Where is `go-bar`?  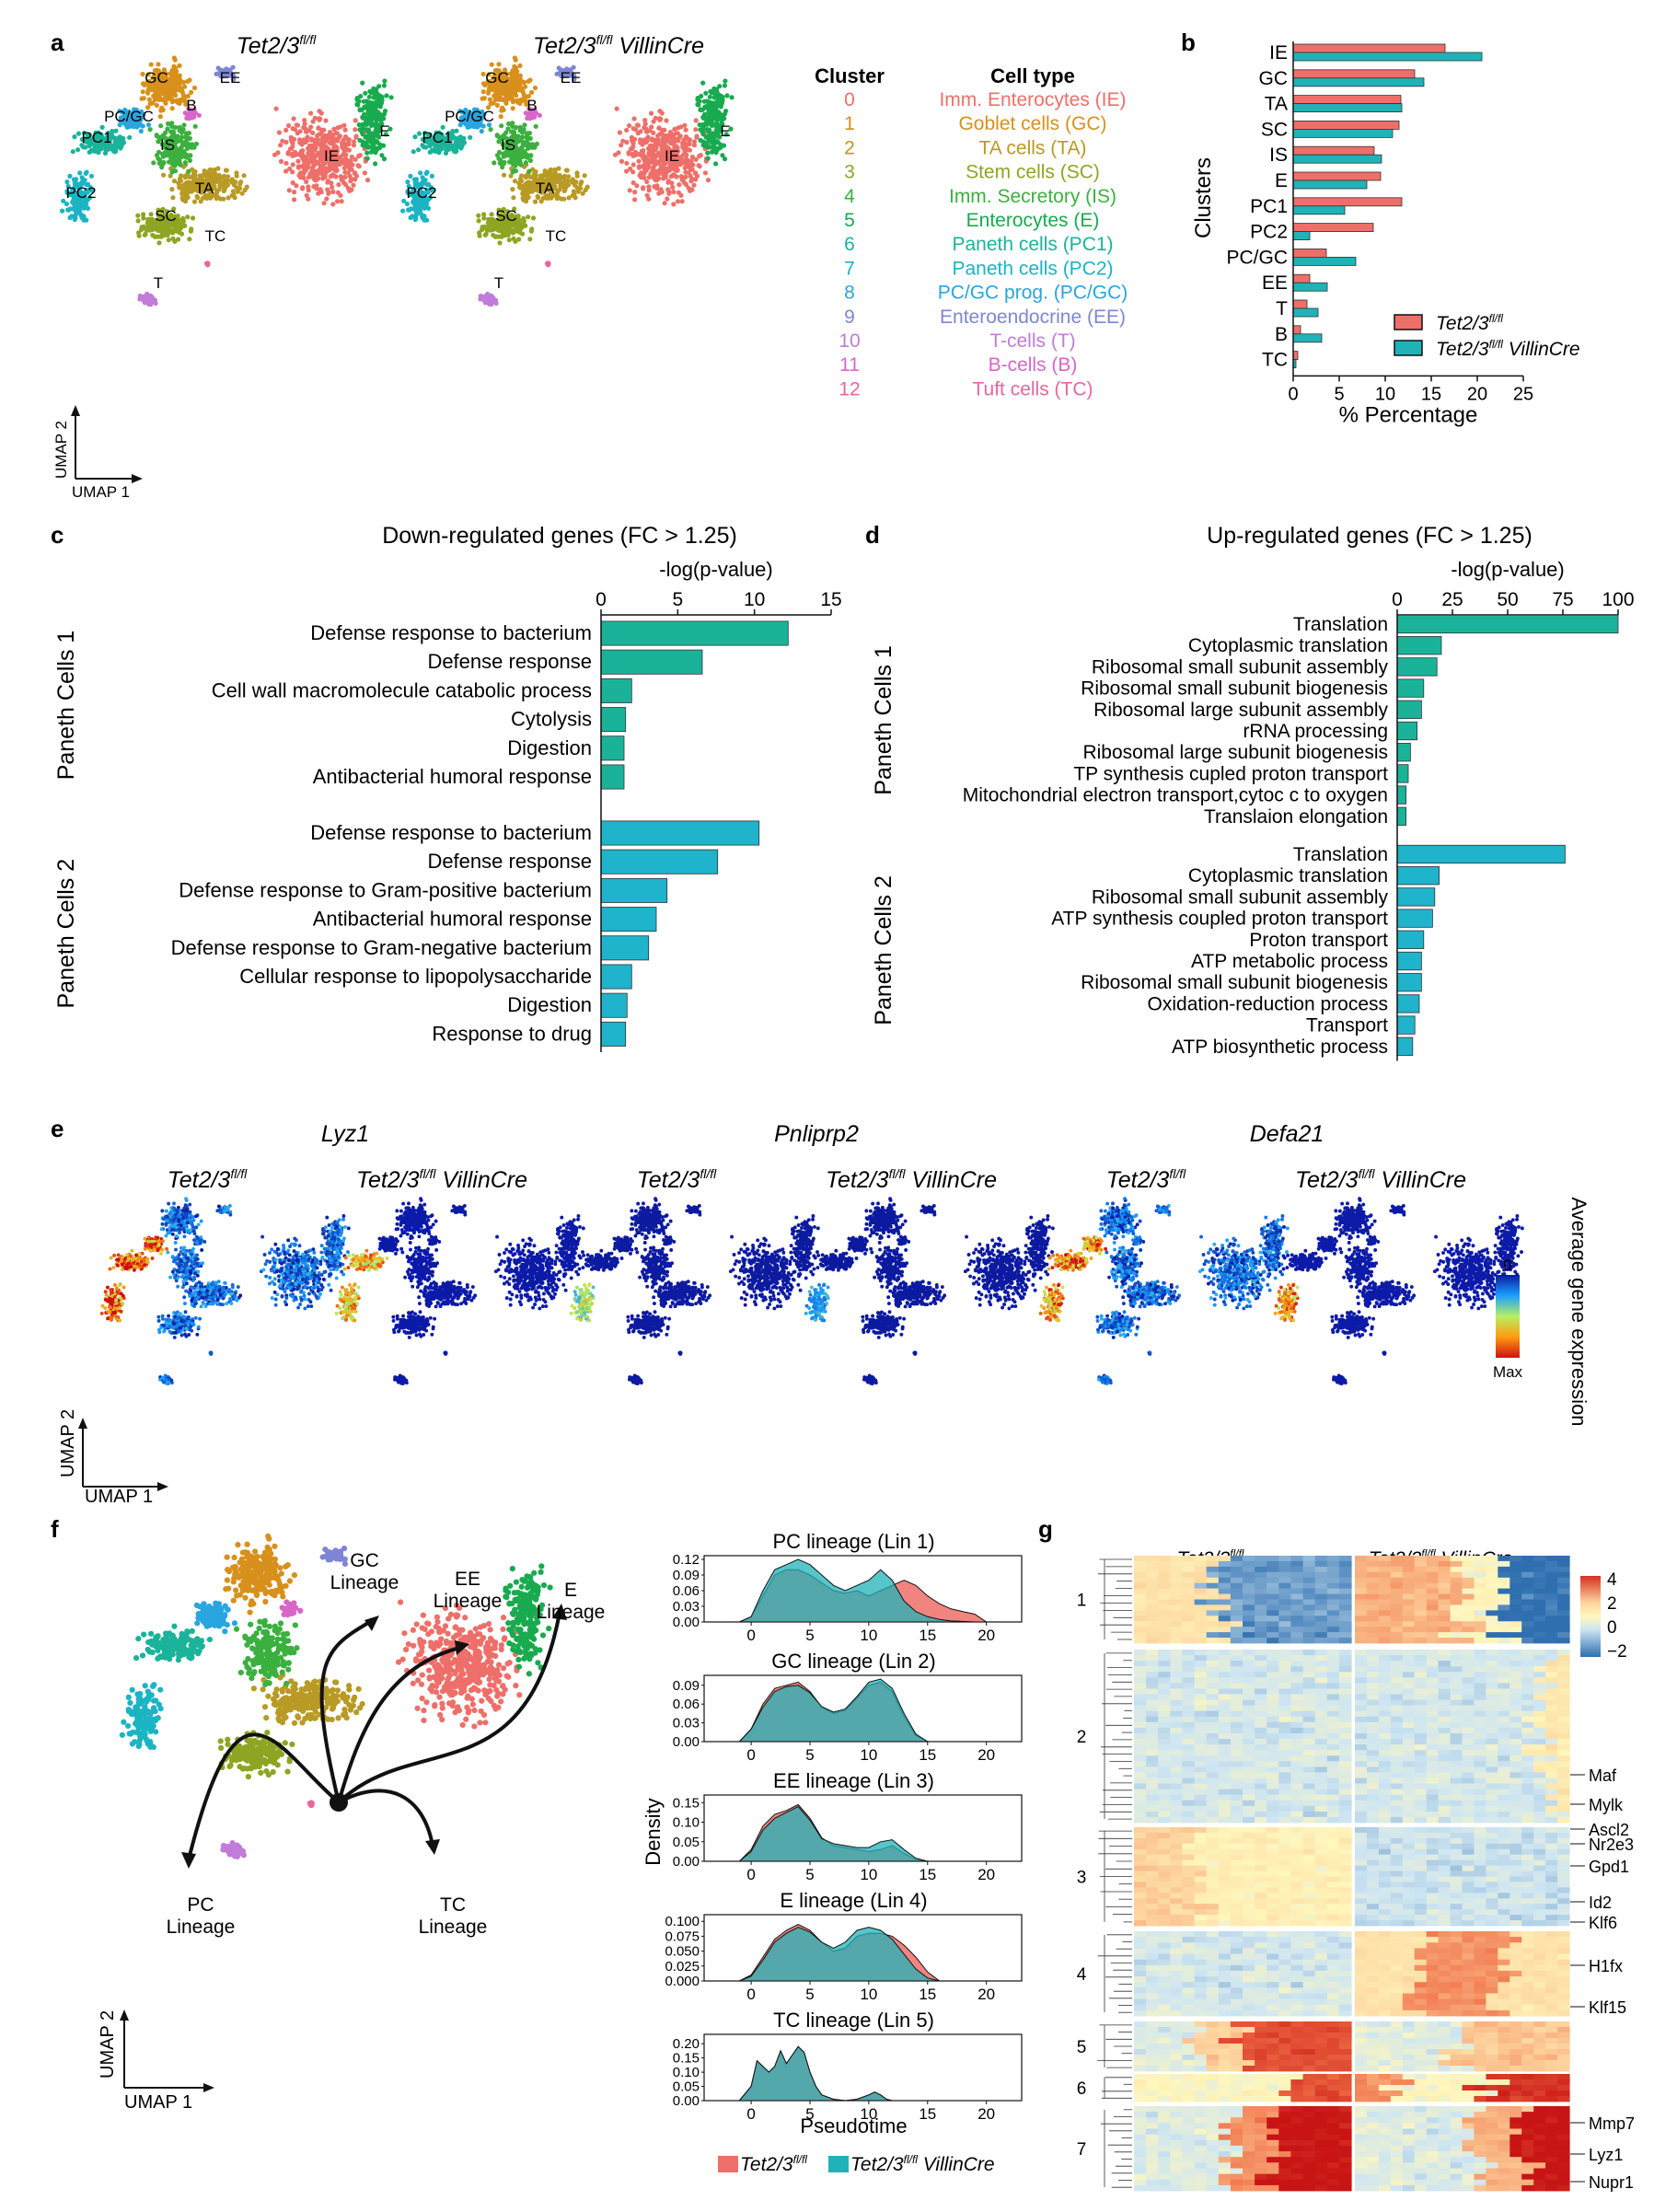 go-bar is located at coordinates (1409, 982).